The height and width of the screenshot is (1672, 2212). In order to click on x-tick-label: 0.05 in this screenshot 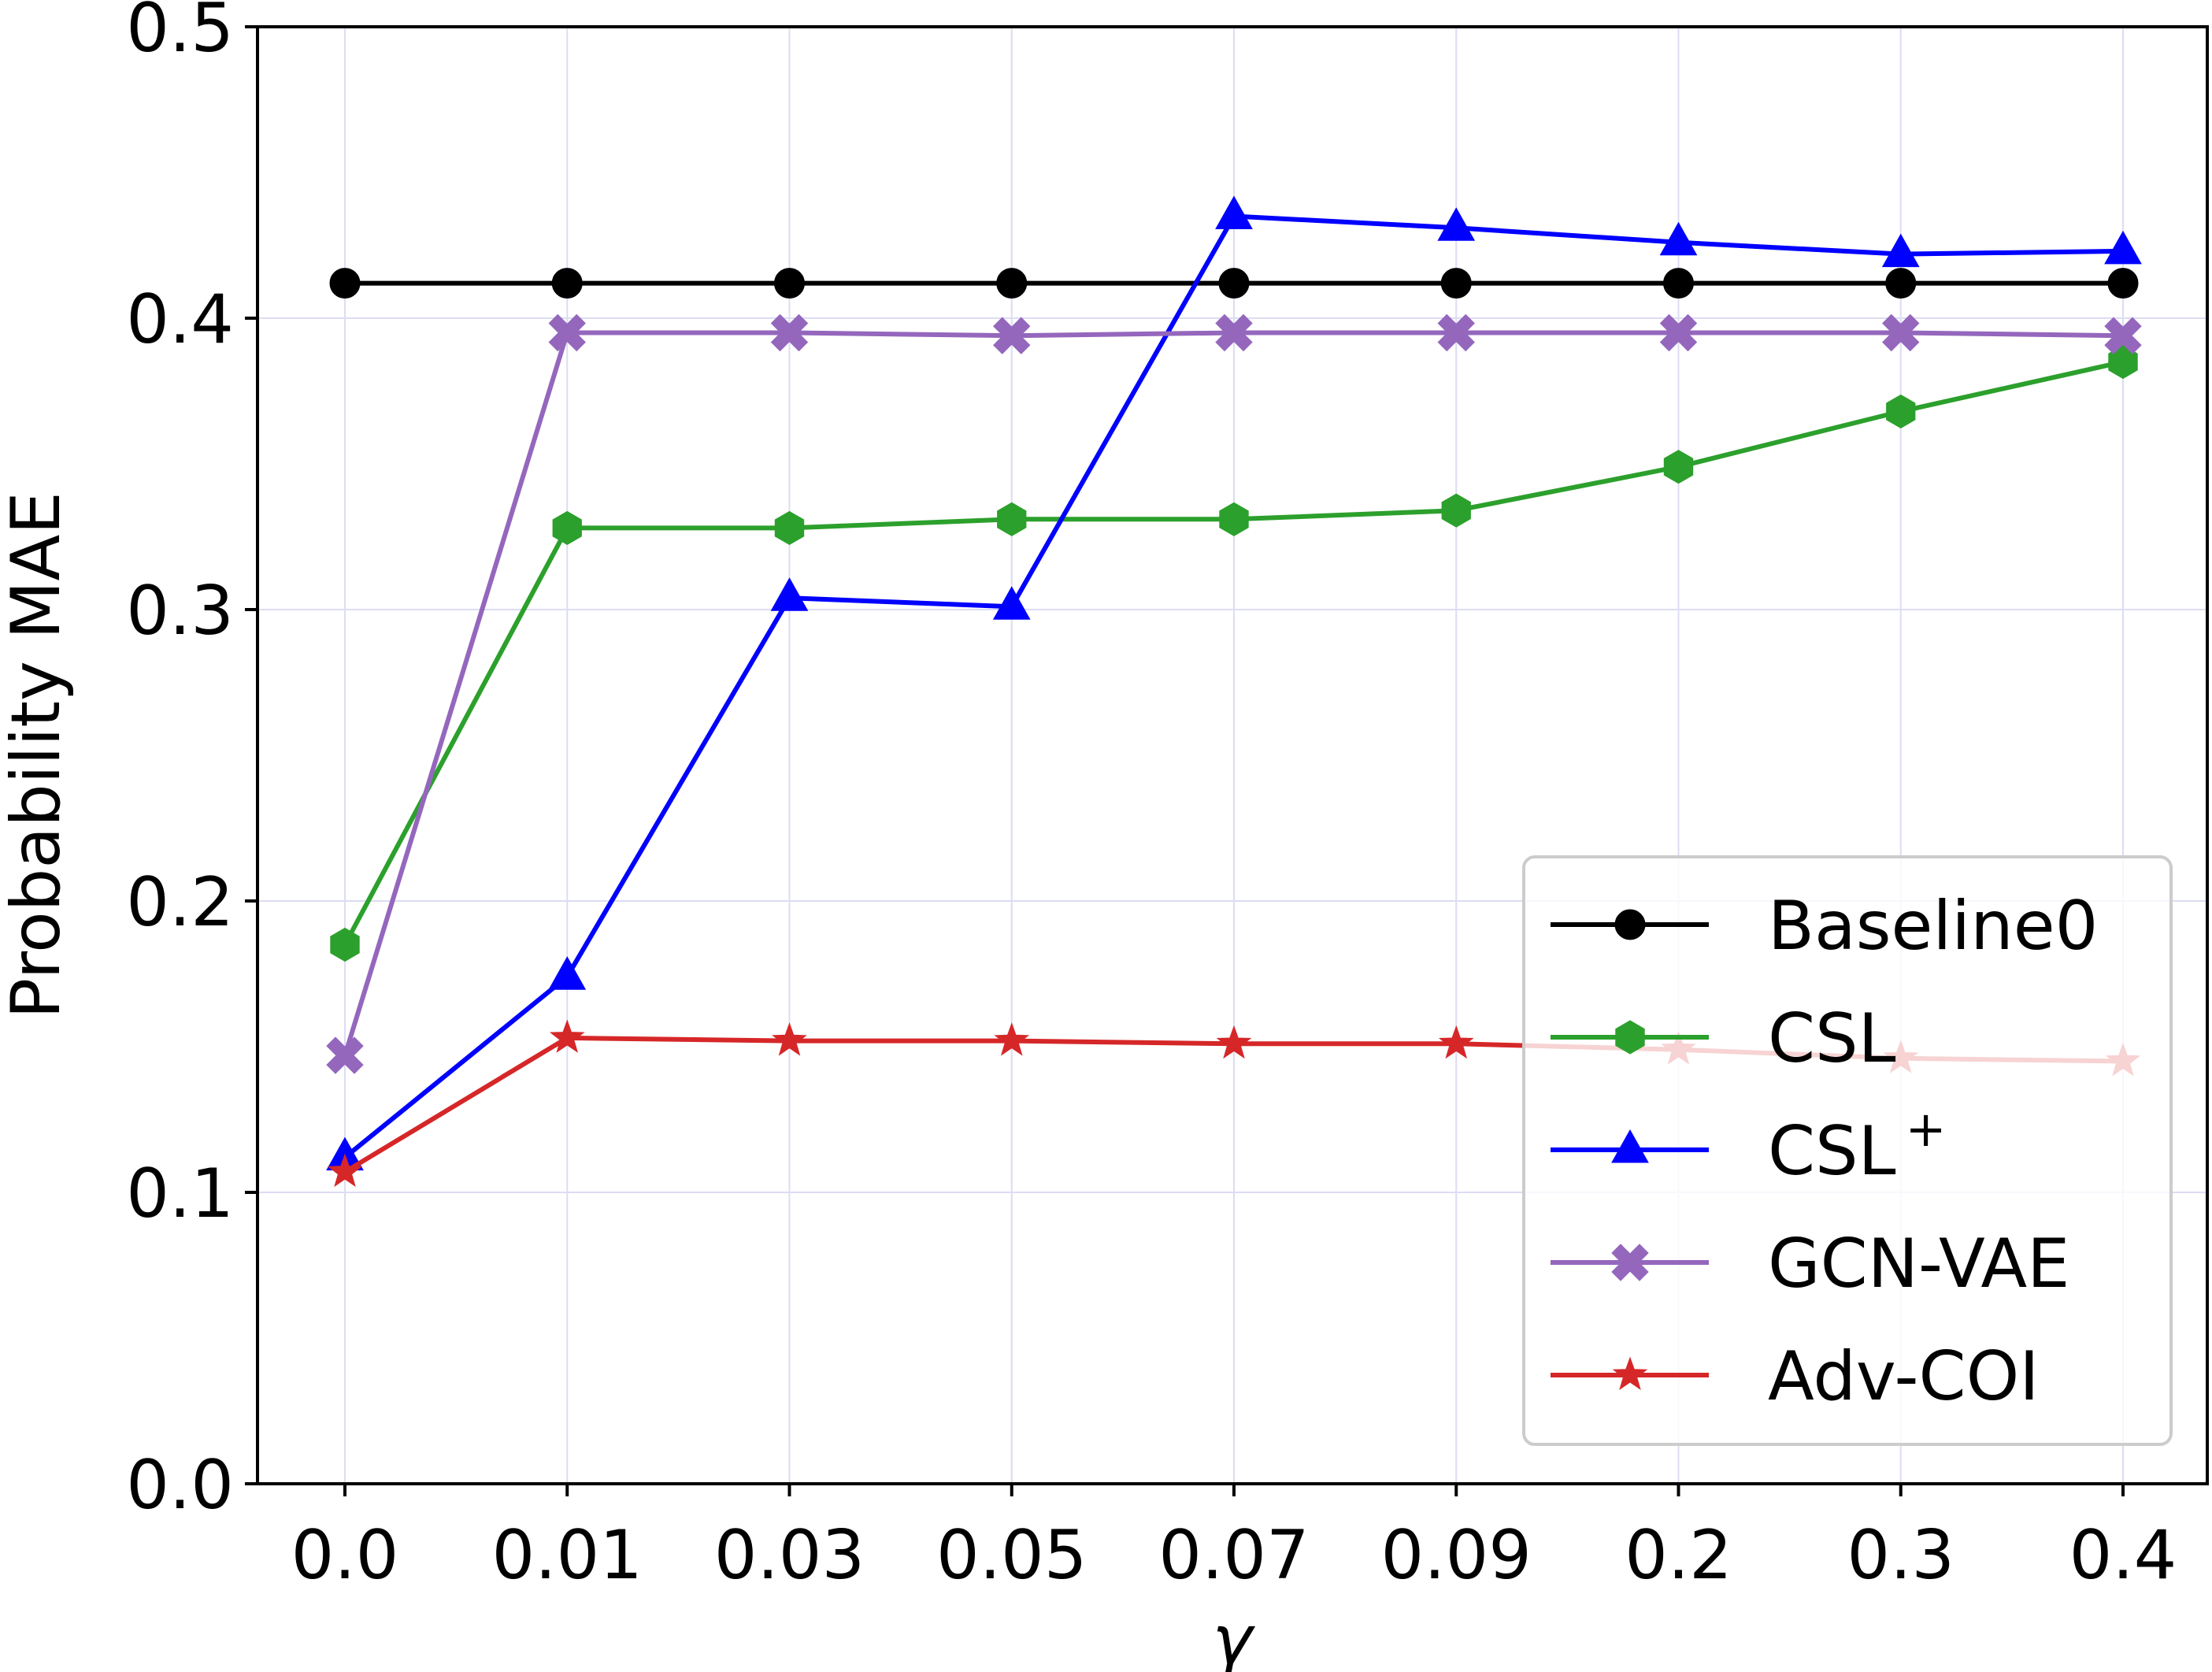, I will do `click(1012, 1555)`.